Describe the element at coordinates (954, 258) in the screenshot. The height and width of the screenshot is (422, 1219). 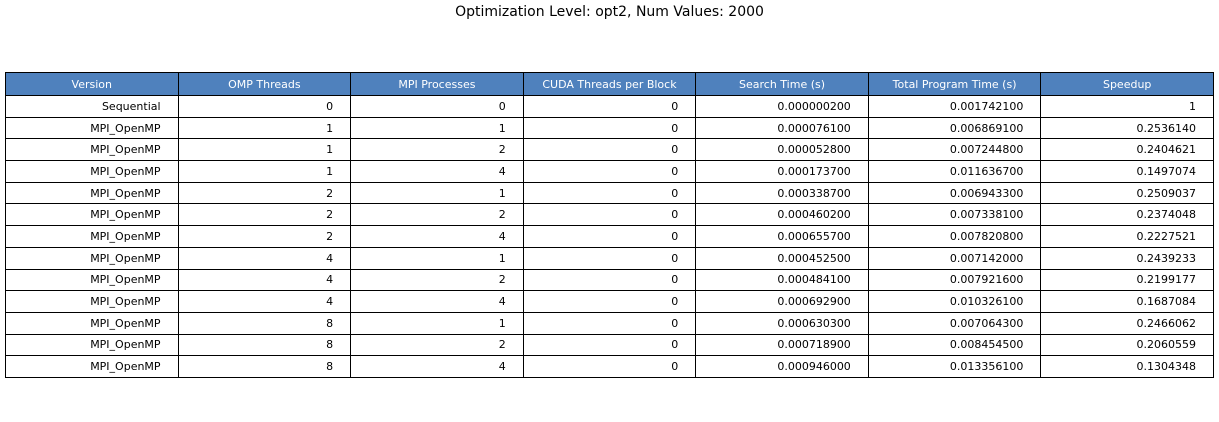
I see `table-cell: 0.007142000` at that location.